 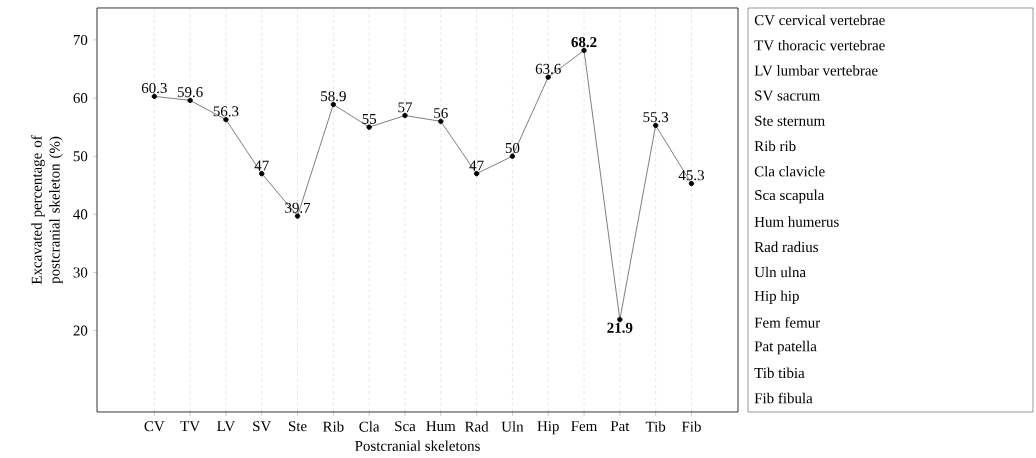 What do you see at coordinates (441, 426) in the screenshot?
I see `x-tick-label: Hum` at bounding box center [441, 426].